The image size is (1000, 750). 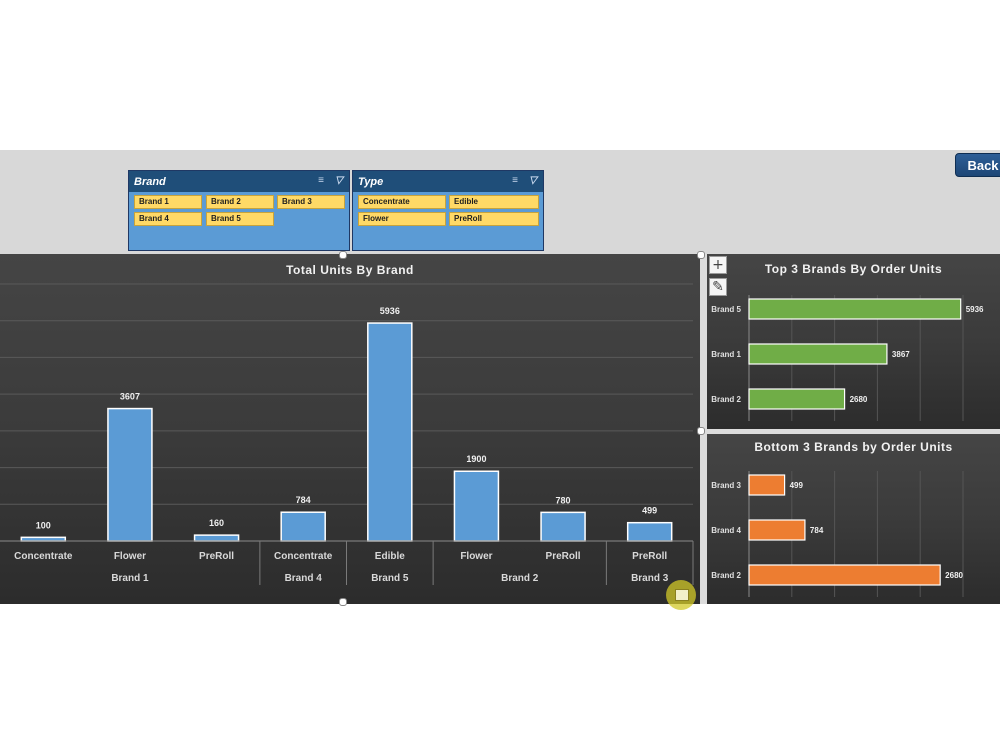 I want to click on data-label: 3607, so click(x=130, y=397).